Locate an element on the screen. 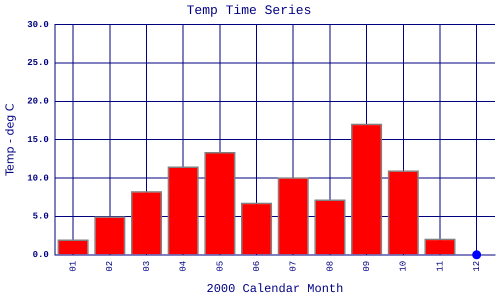 The width and height of the screenshot is (500, 300). y-tick-label: 25.0 is located at coordinates (38, 63).